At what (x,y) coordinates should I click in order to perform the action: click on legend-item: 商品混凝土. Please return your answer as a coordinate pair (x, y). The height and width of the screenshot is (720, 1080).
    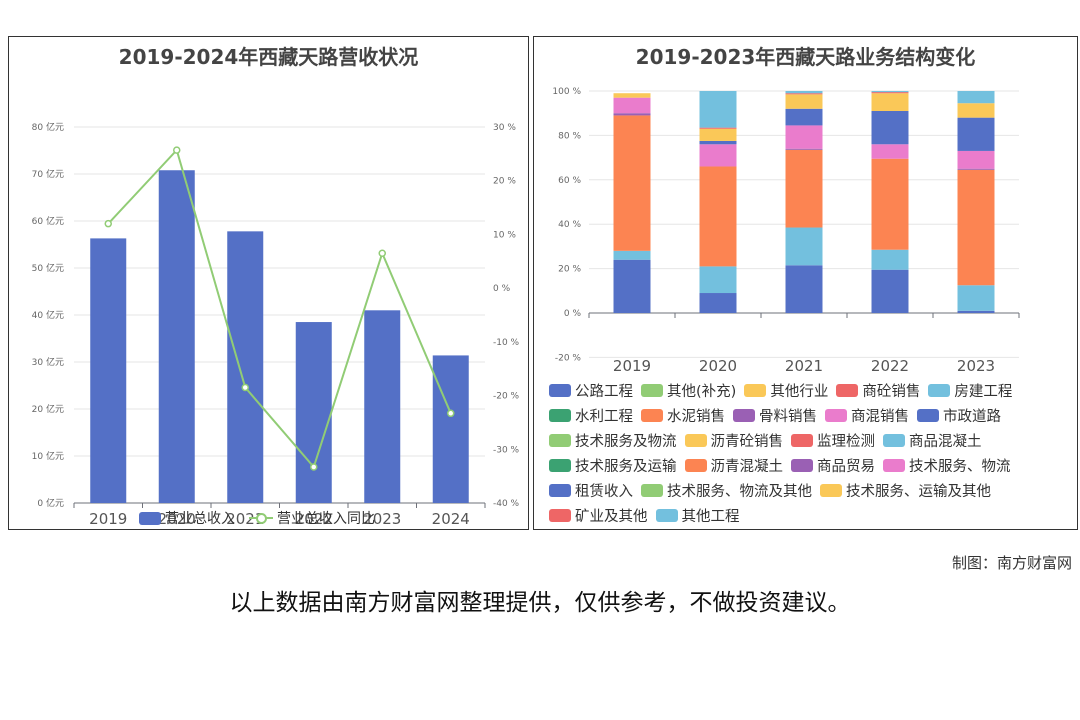
    Looking at the image, I should click on (932, 440).